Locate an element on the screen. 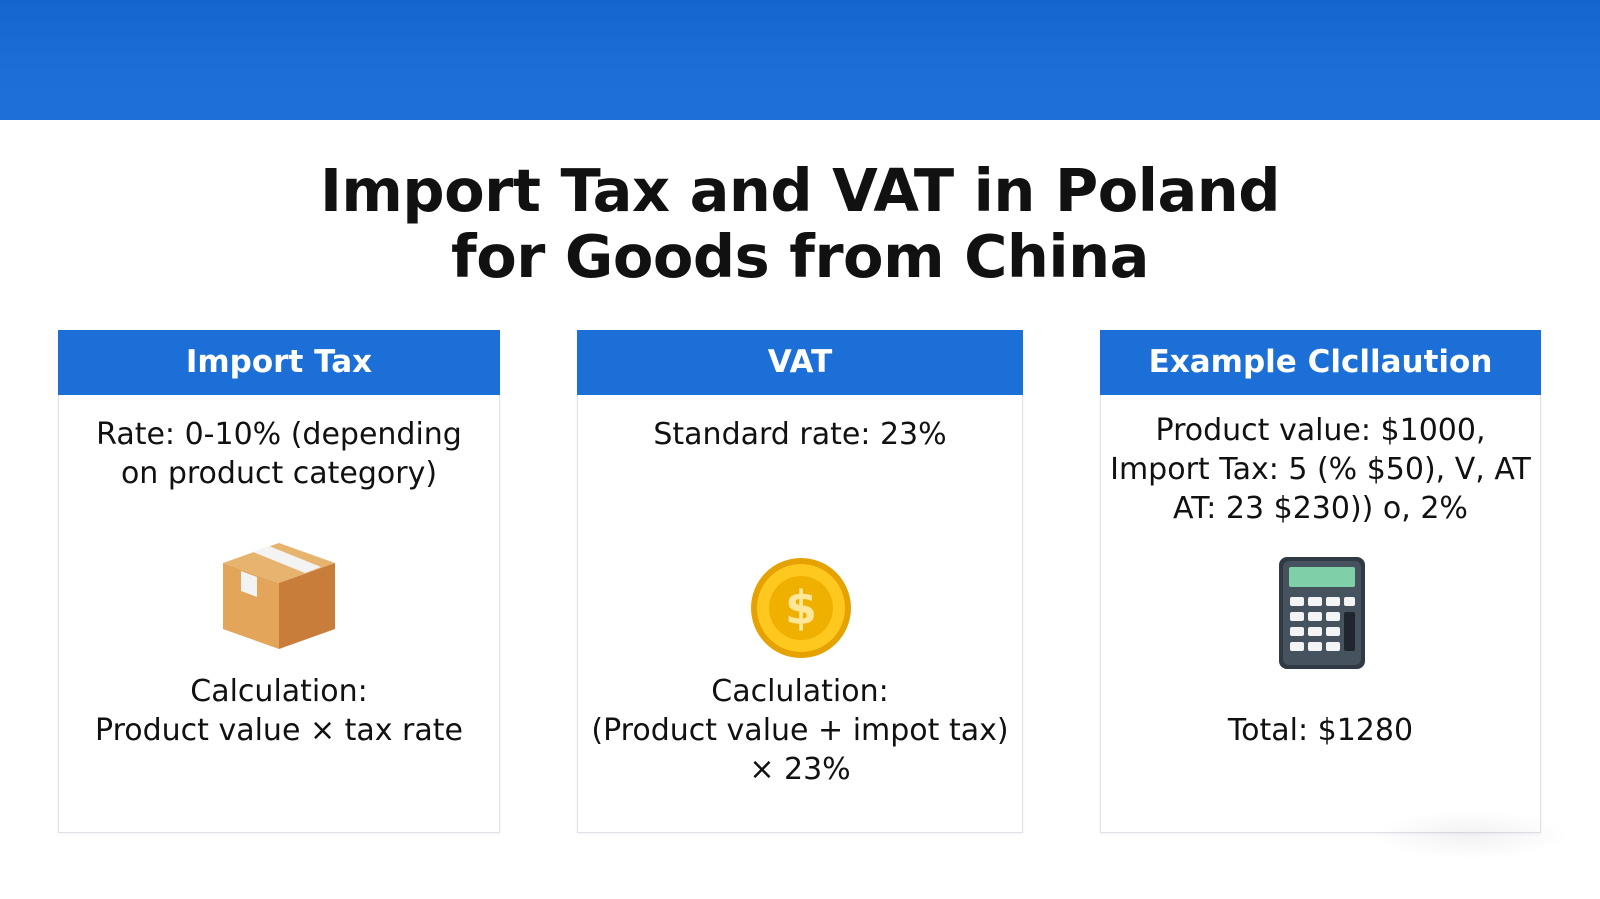 This screenshot has height=899, width=1600. import-tax-card-header: Import Tax is located at coordinates (279, 362).